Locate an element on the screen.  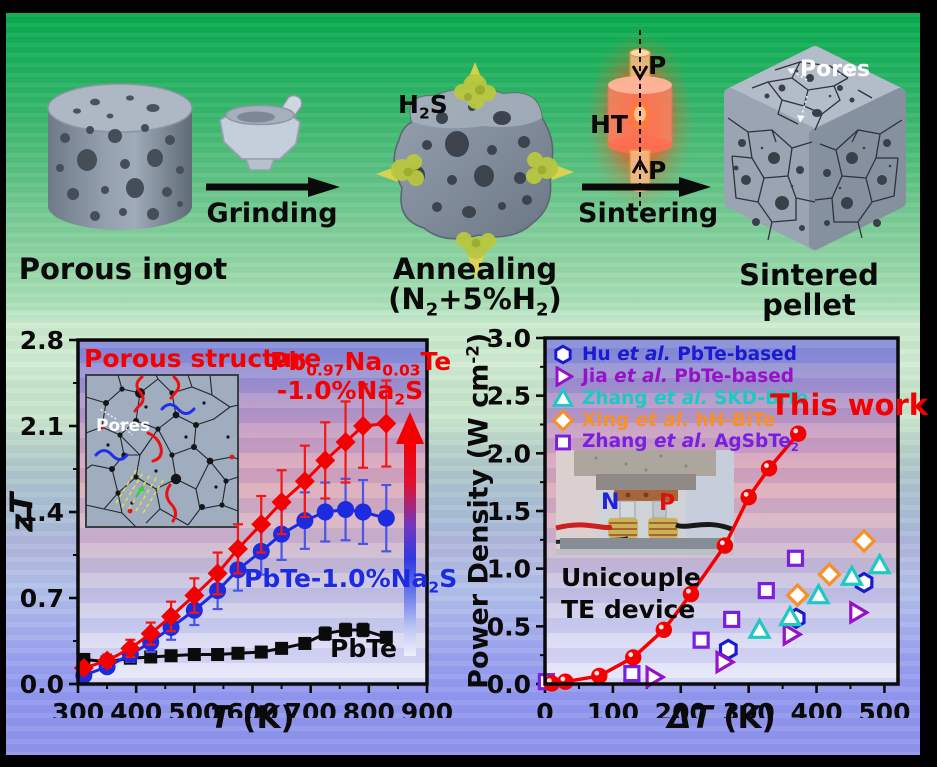
legend-item-zhang-skd: Zhang et al. SKD-BiTe is located at coordinates (680, 398).